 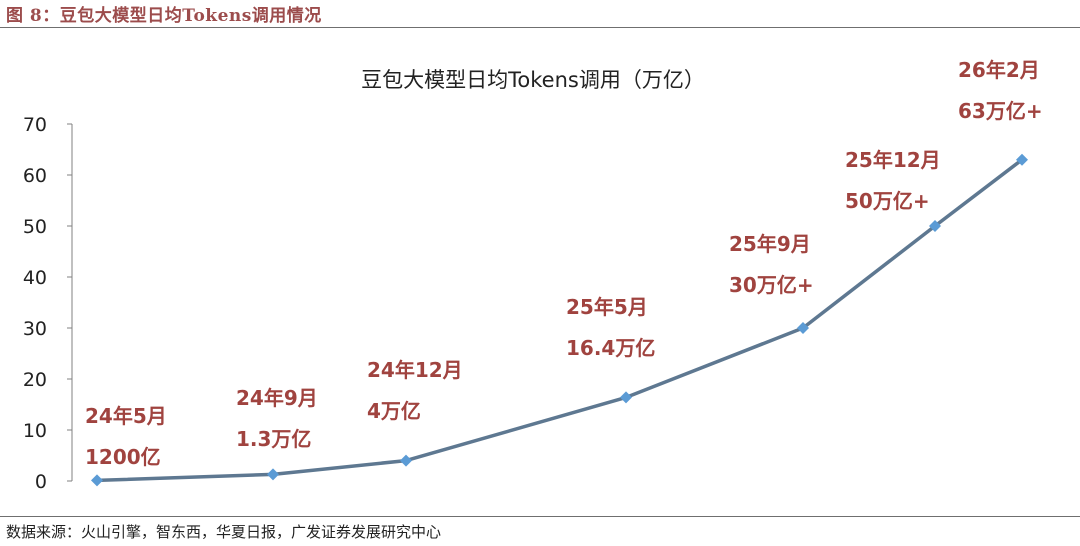 What do you see at coordinates (394, 411) in the screenshot?
I see `point-value-label: 4万亿` at bounding box center [394, 411].